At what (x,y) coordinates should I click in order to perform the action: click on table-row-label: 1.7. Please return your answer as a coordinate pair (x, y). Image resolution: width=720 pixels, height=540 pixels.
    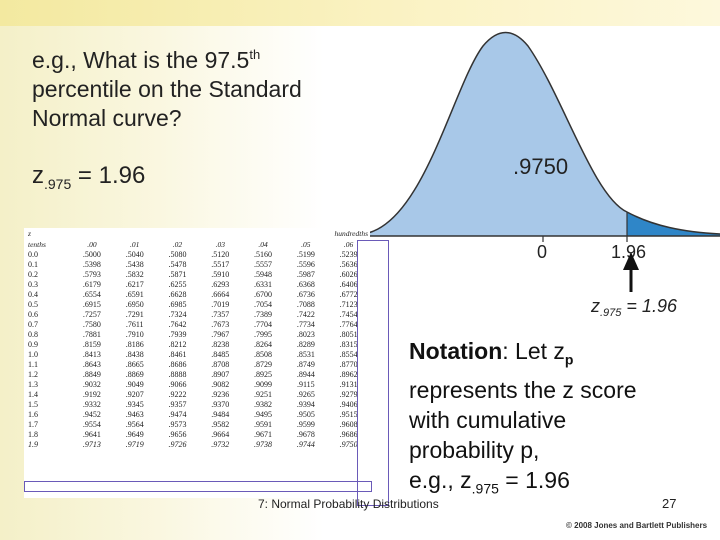
    Looking at the image, I should click on (33, 424).